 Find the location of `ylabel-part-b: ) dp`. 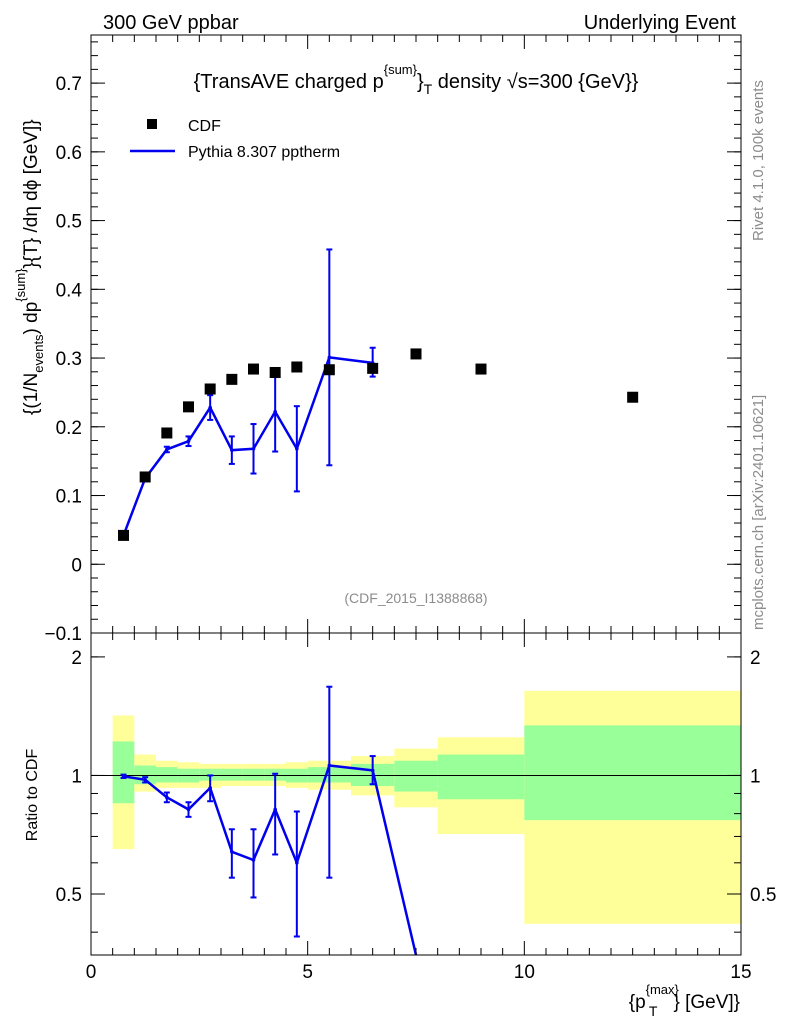

ylabel-part-b: ) dp is located at coordinates (31, 318).